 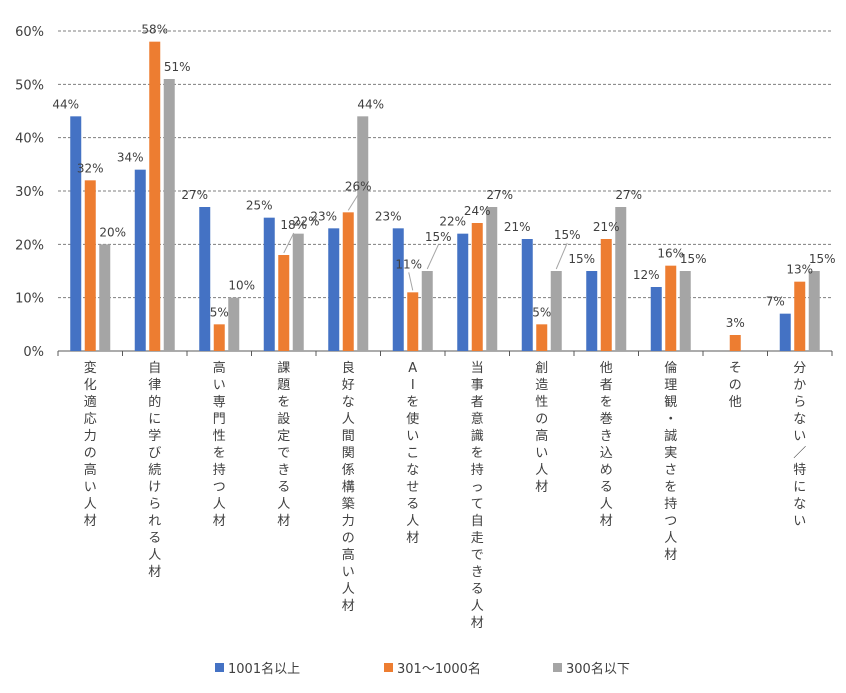 I want to click on x-category-label: 課題を設定できる人材, so click(x=283, y=444).